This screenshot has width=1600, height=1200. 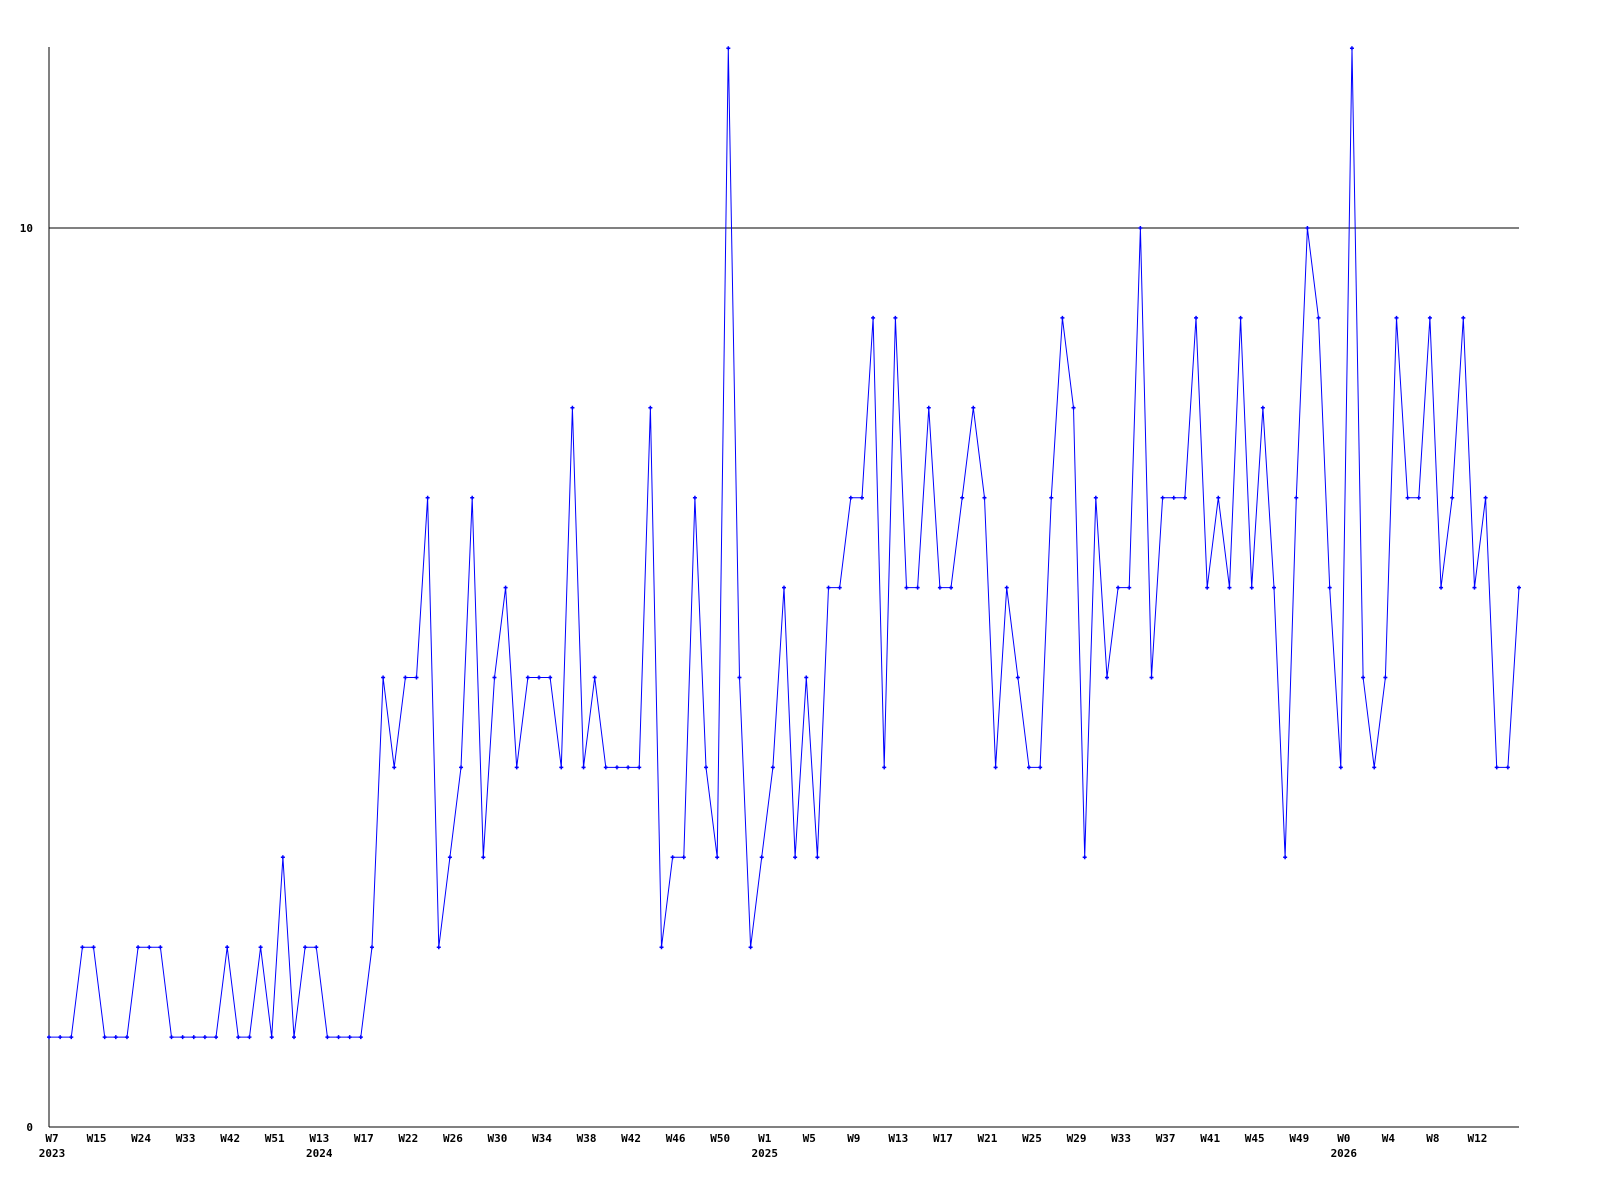 I want to click on x-tick-label: W24, so click(x=141, y=1138).